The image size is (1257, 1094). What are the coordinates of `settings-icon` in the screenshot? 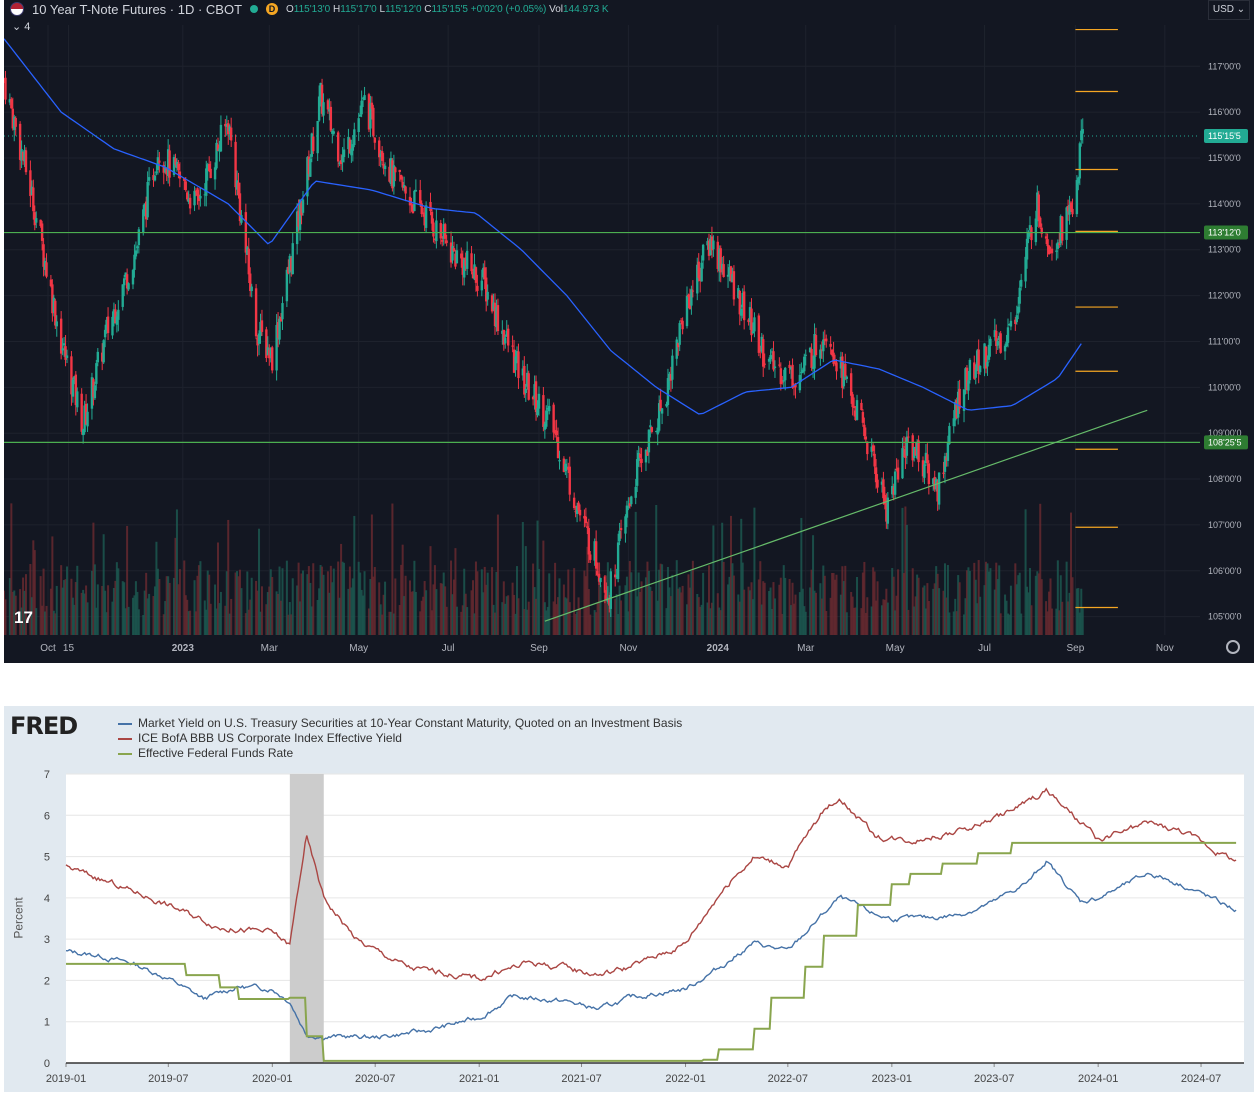 It's located at (1233, 647).